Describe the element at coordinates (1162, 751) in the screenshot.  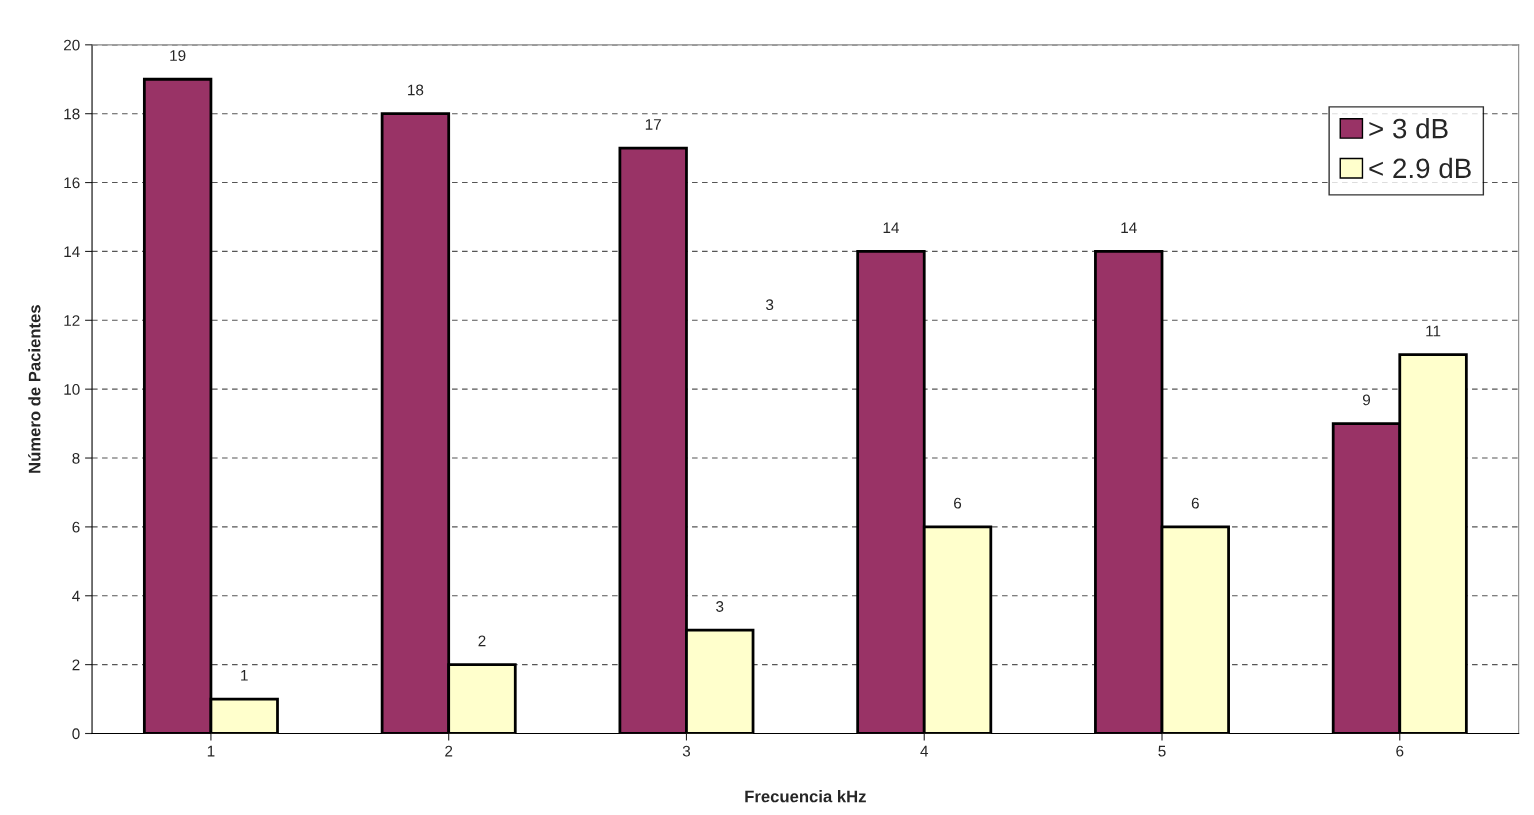
I see `x-tick-label: 5` at that location.